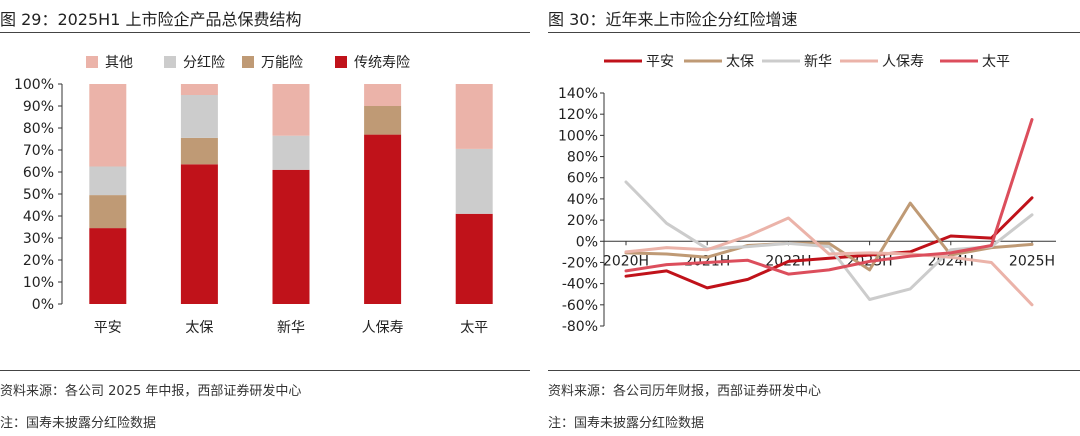  What do you see at coordinates (265, 370) in the screenshot?
I see `left-bottom-rule` at bounding box center [265, 370].